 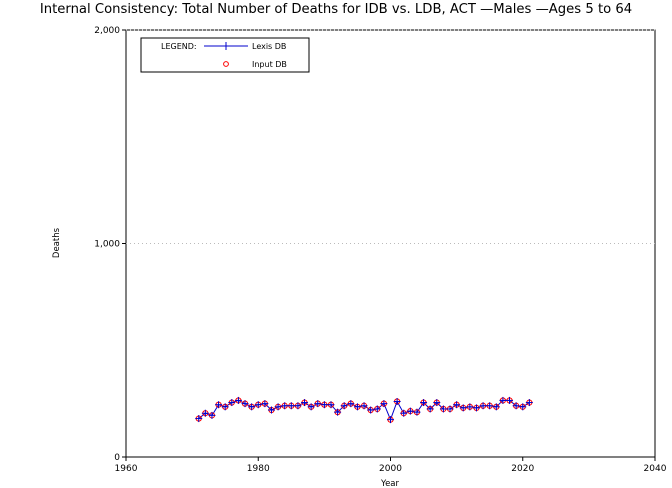 I want to click on series-layer, so click(x=364, y=410).